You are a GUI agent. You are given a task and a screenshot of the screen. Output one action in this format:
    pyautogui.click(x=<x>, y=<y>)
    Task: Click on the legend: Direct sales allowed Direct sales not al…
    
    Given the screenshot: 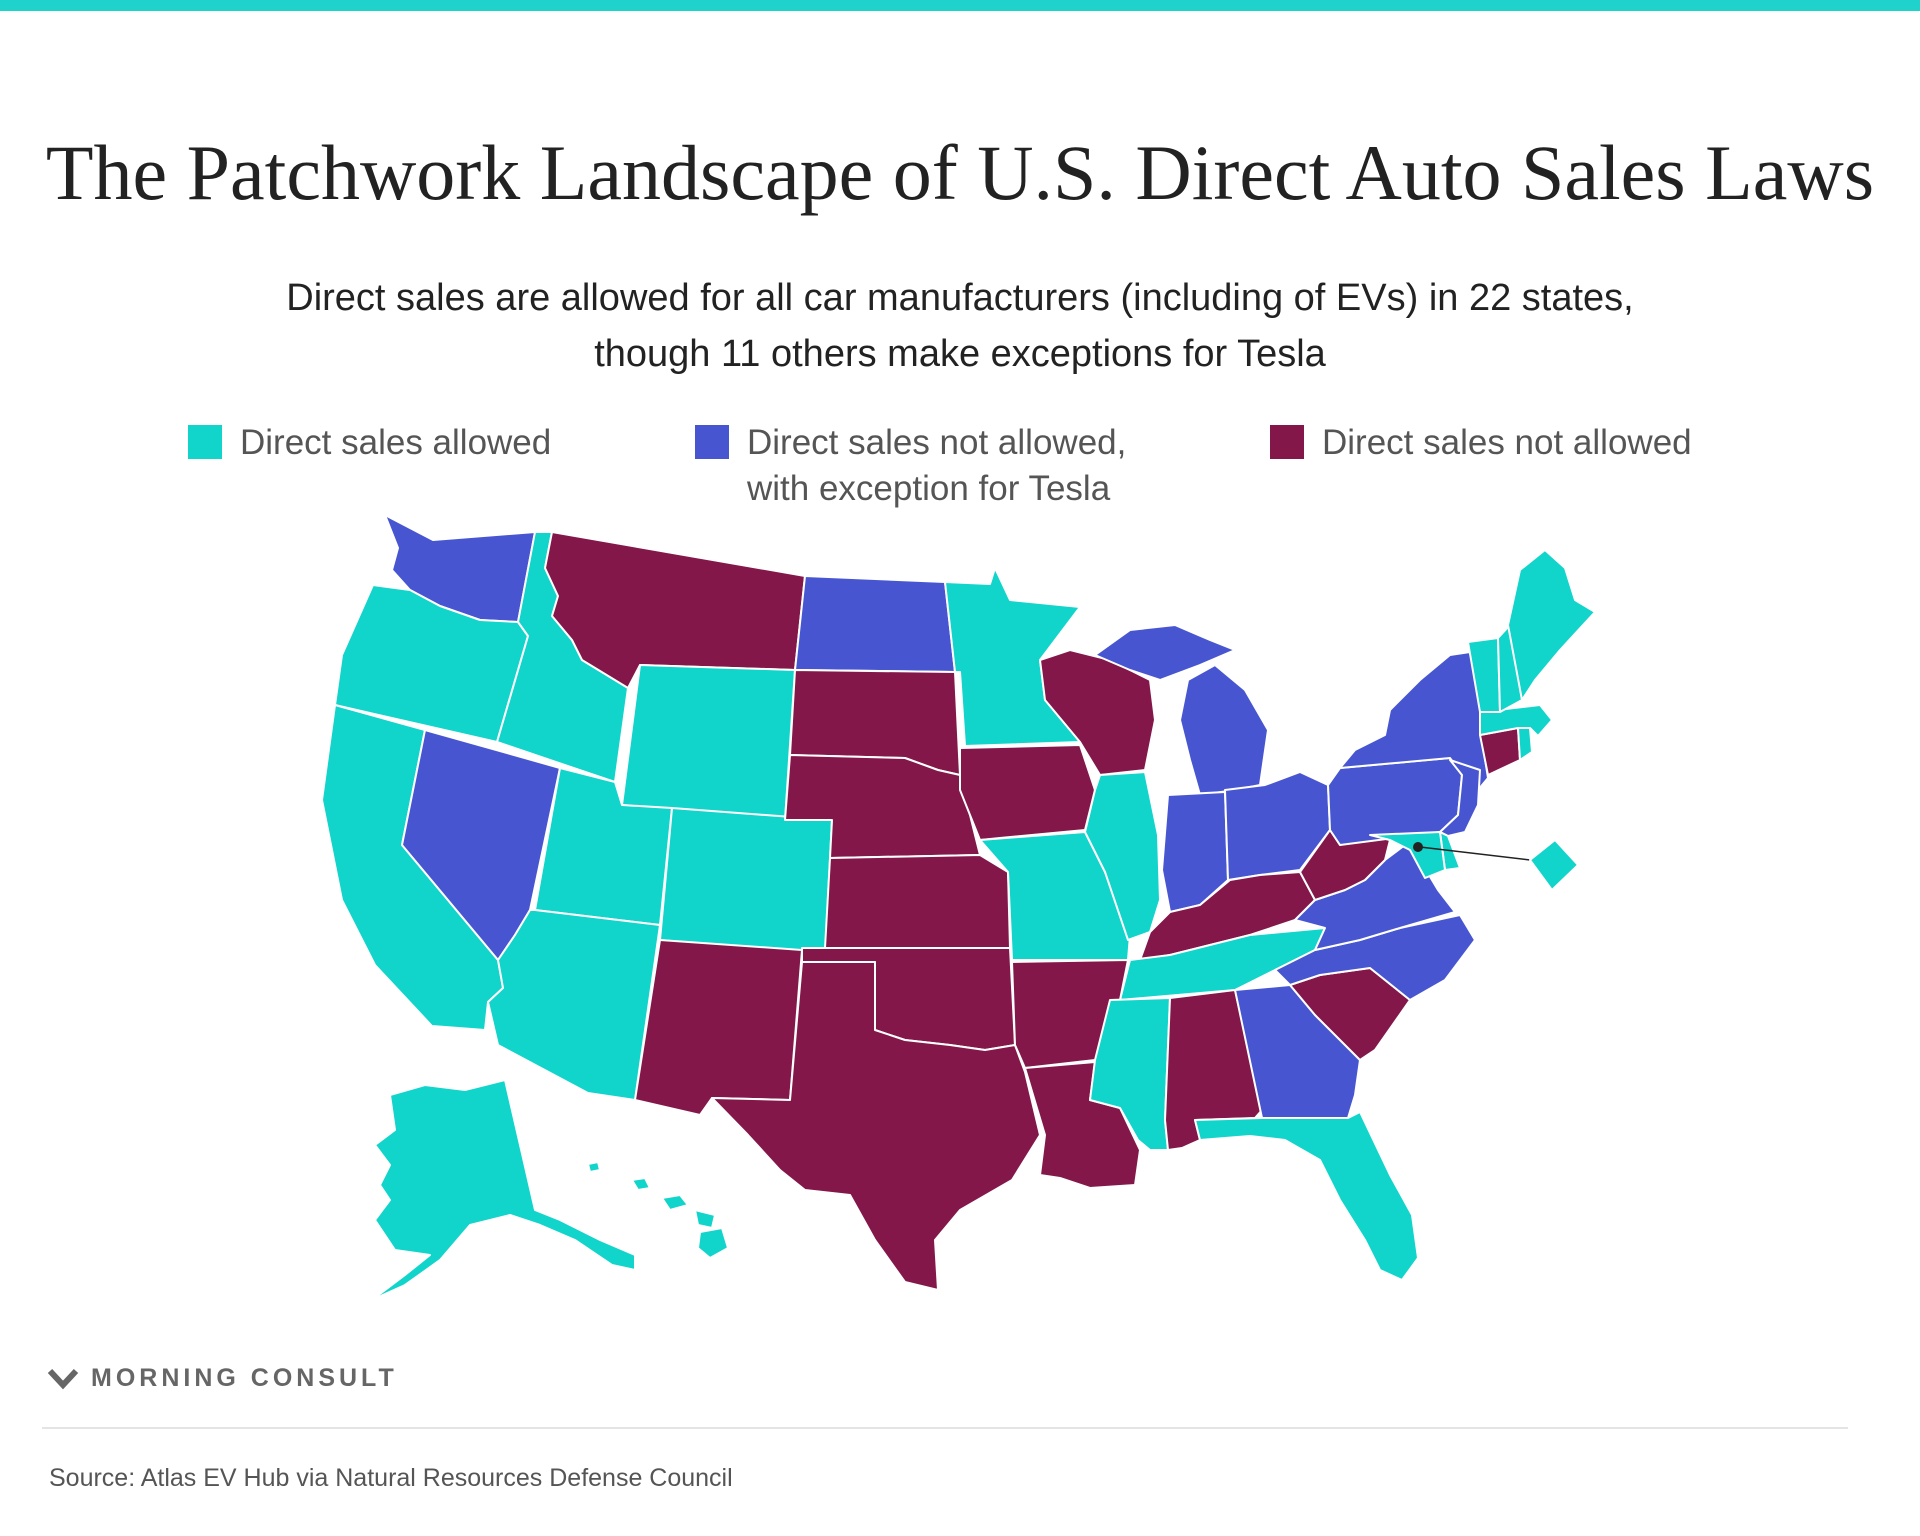 What is the action you would take?
    pyautogui.click(x=960, y=475)
    